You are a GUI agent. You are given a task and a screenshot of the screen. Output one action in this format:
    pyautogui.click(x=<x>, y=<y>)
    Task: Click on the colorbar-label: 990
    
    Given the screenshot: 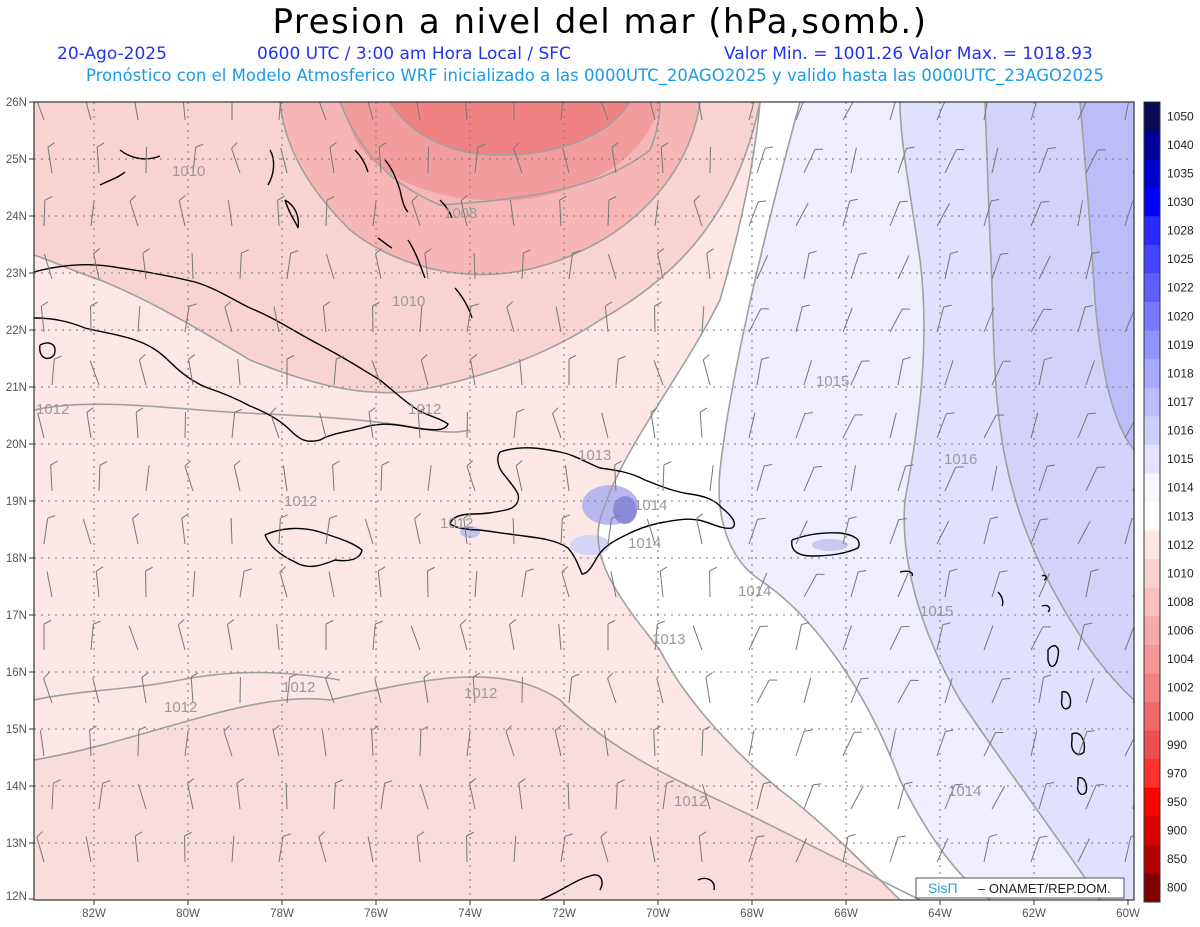 What is the action you would take?
    pyautogui.click(x=1177, y=745)
    